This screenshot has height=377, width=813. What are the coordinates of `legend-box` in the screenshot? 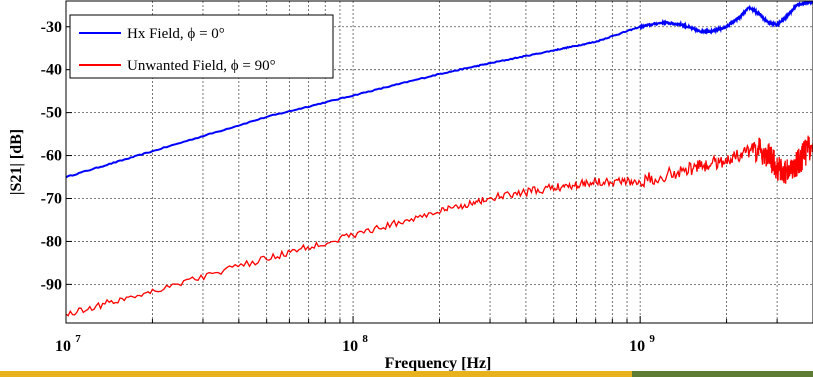 It's located at (201, 46).